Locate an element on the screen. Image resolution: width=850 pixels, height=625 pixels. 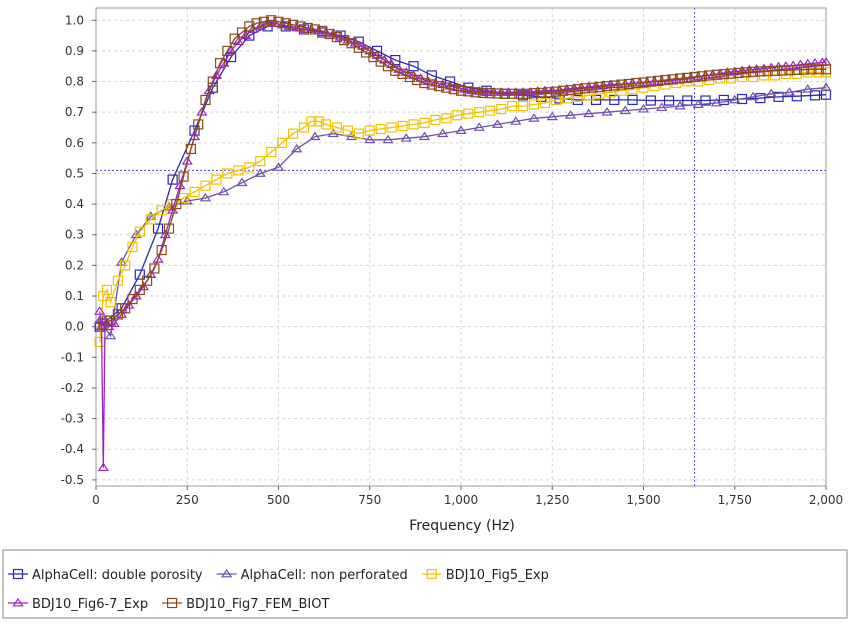
legend-label: BDJ10_Fig7_FEM_BIOT is located at coordinates (257, 604).